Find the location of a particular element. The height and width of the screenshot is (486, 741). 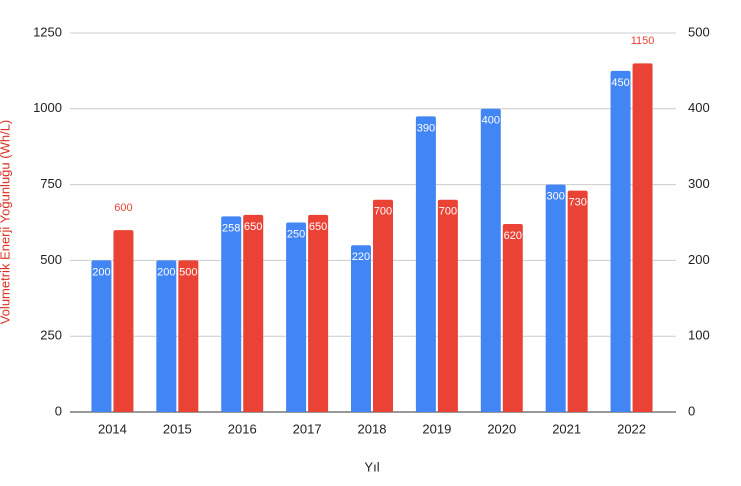

data-label: 620 is located at coordinates (513, 236).